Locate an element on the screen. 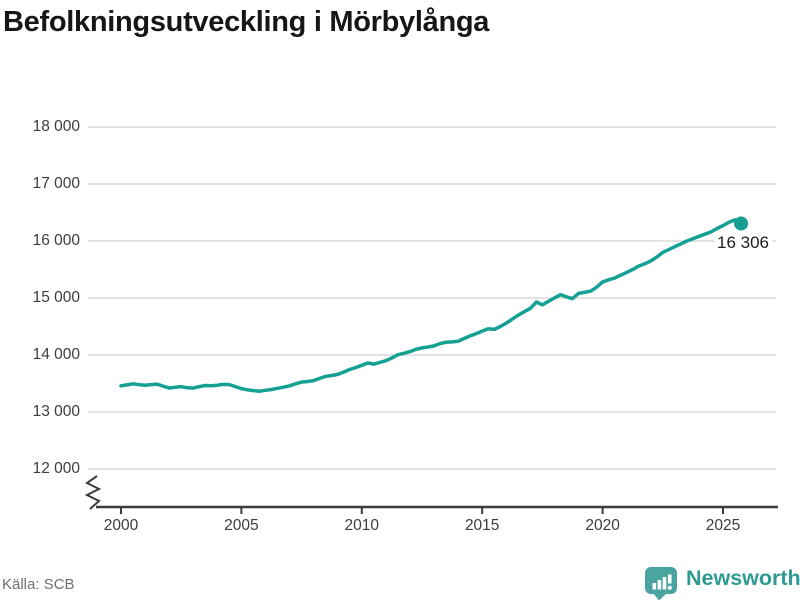 The width and height of the screenshot is (800, 600). x-axis-label: 2010 is located at coordinates (362, 525).